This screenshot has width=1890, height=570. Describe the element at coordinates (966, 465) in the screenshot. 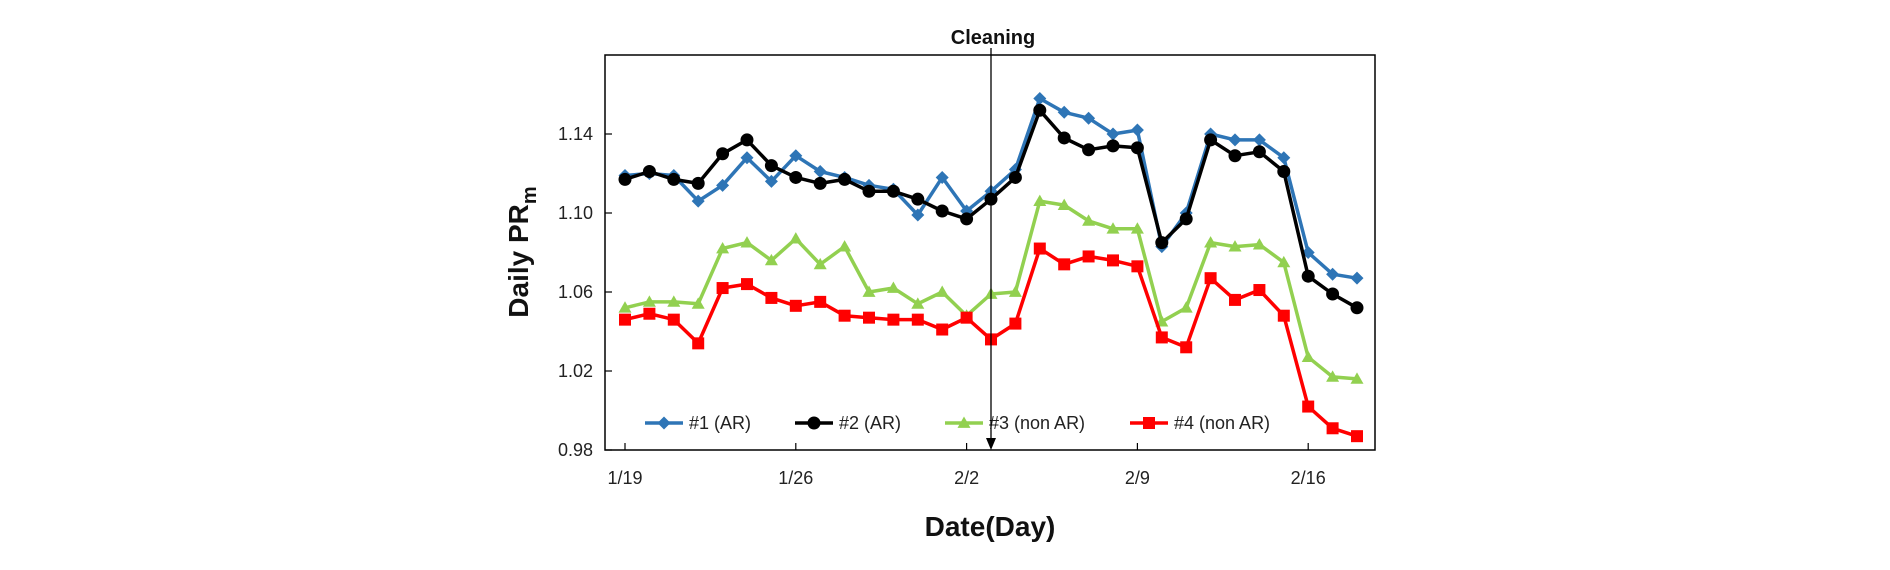

I see `x-axis: 1/19 1/26 2/2 2/9 2/16` at that location.